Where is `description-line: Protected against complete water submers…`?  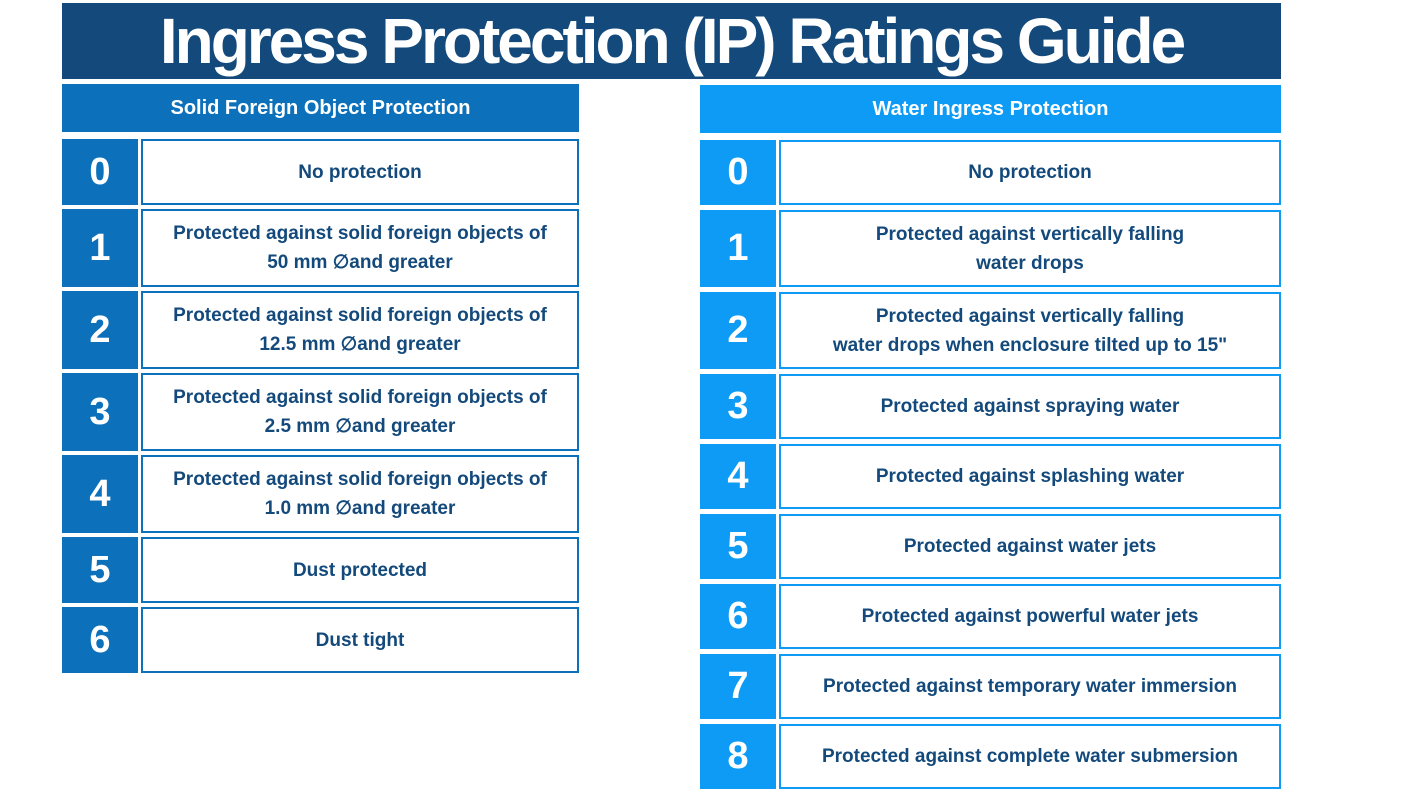
description-line: Protected against complete water submers… is located at coordinates (1029, 756).